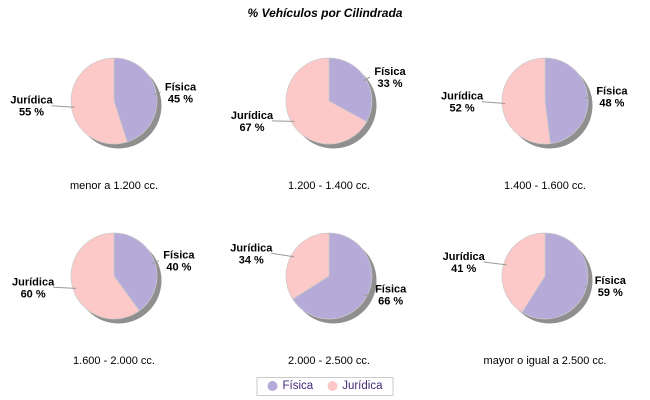 This screenshot has width=650, height=400. Describe the element at coordinates (31, 113) in the screenshot. I see `slice-label-value: 55 %` at that location.